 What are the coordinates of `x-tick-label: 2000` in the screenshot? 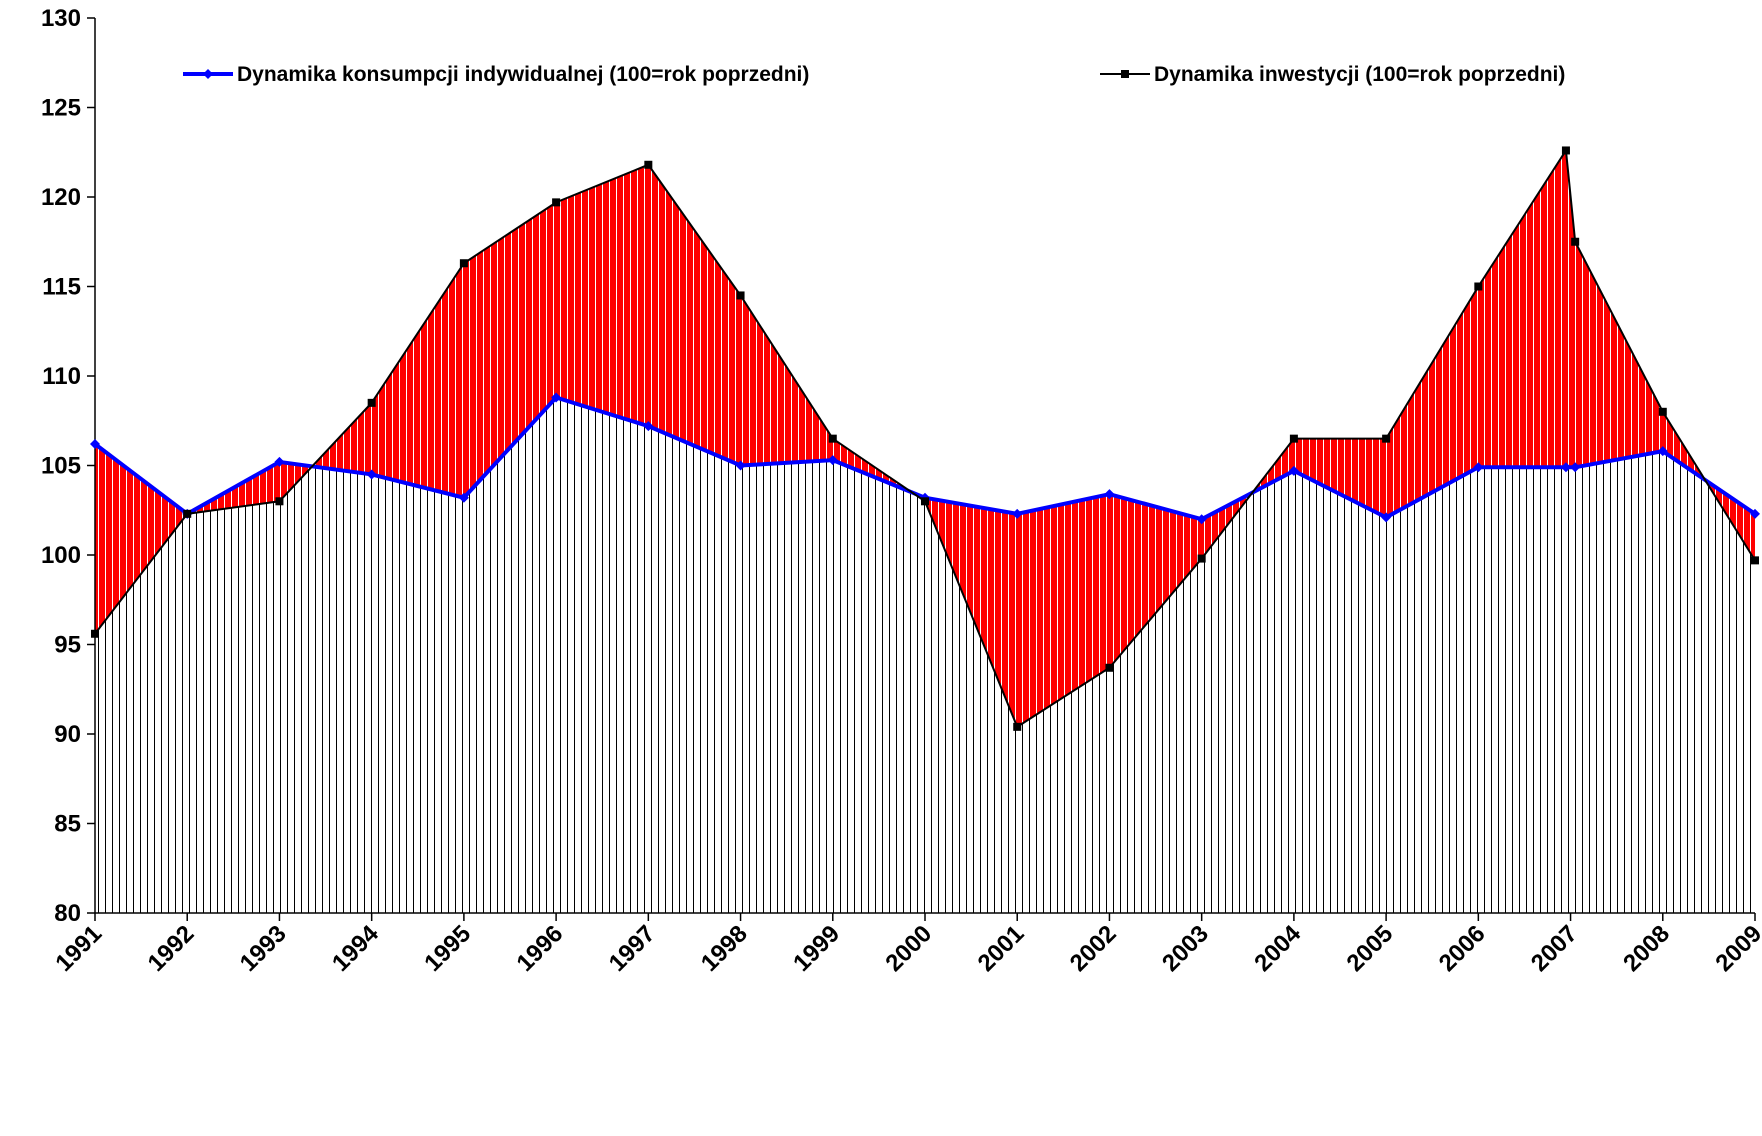 It's located at (908, 948).